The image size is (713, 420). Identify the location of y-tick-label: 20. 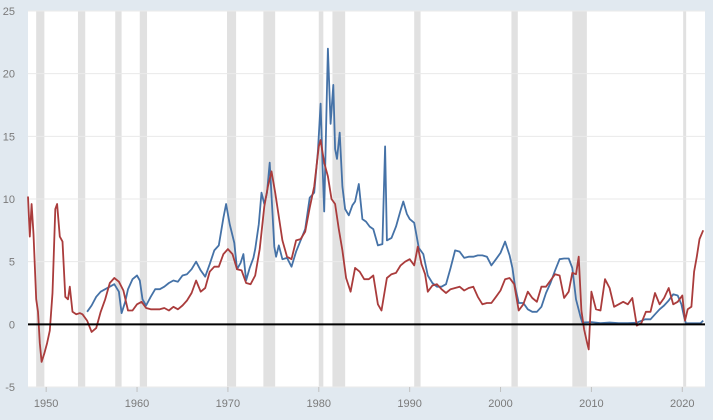
(9, 75).